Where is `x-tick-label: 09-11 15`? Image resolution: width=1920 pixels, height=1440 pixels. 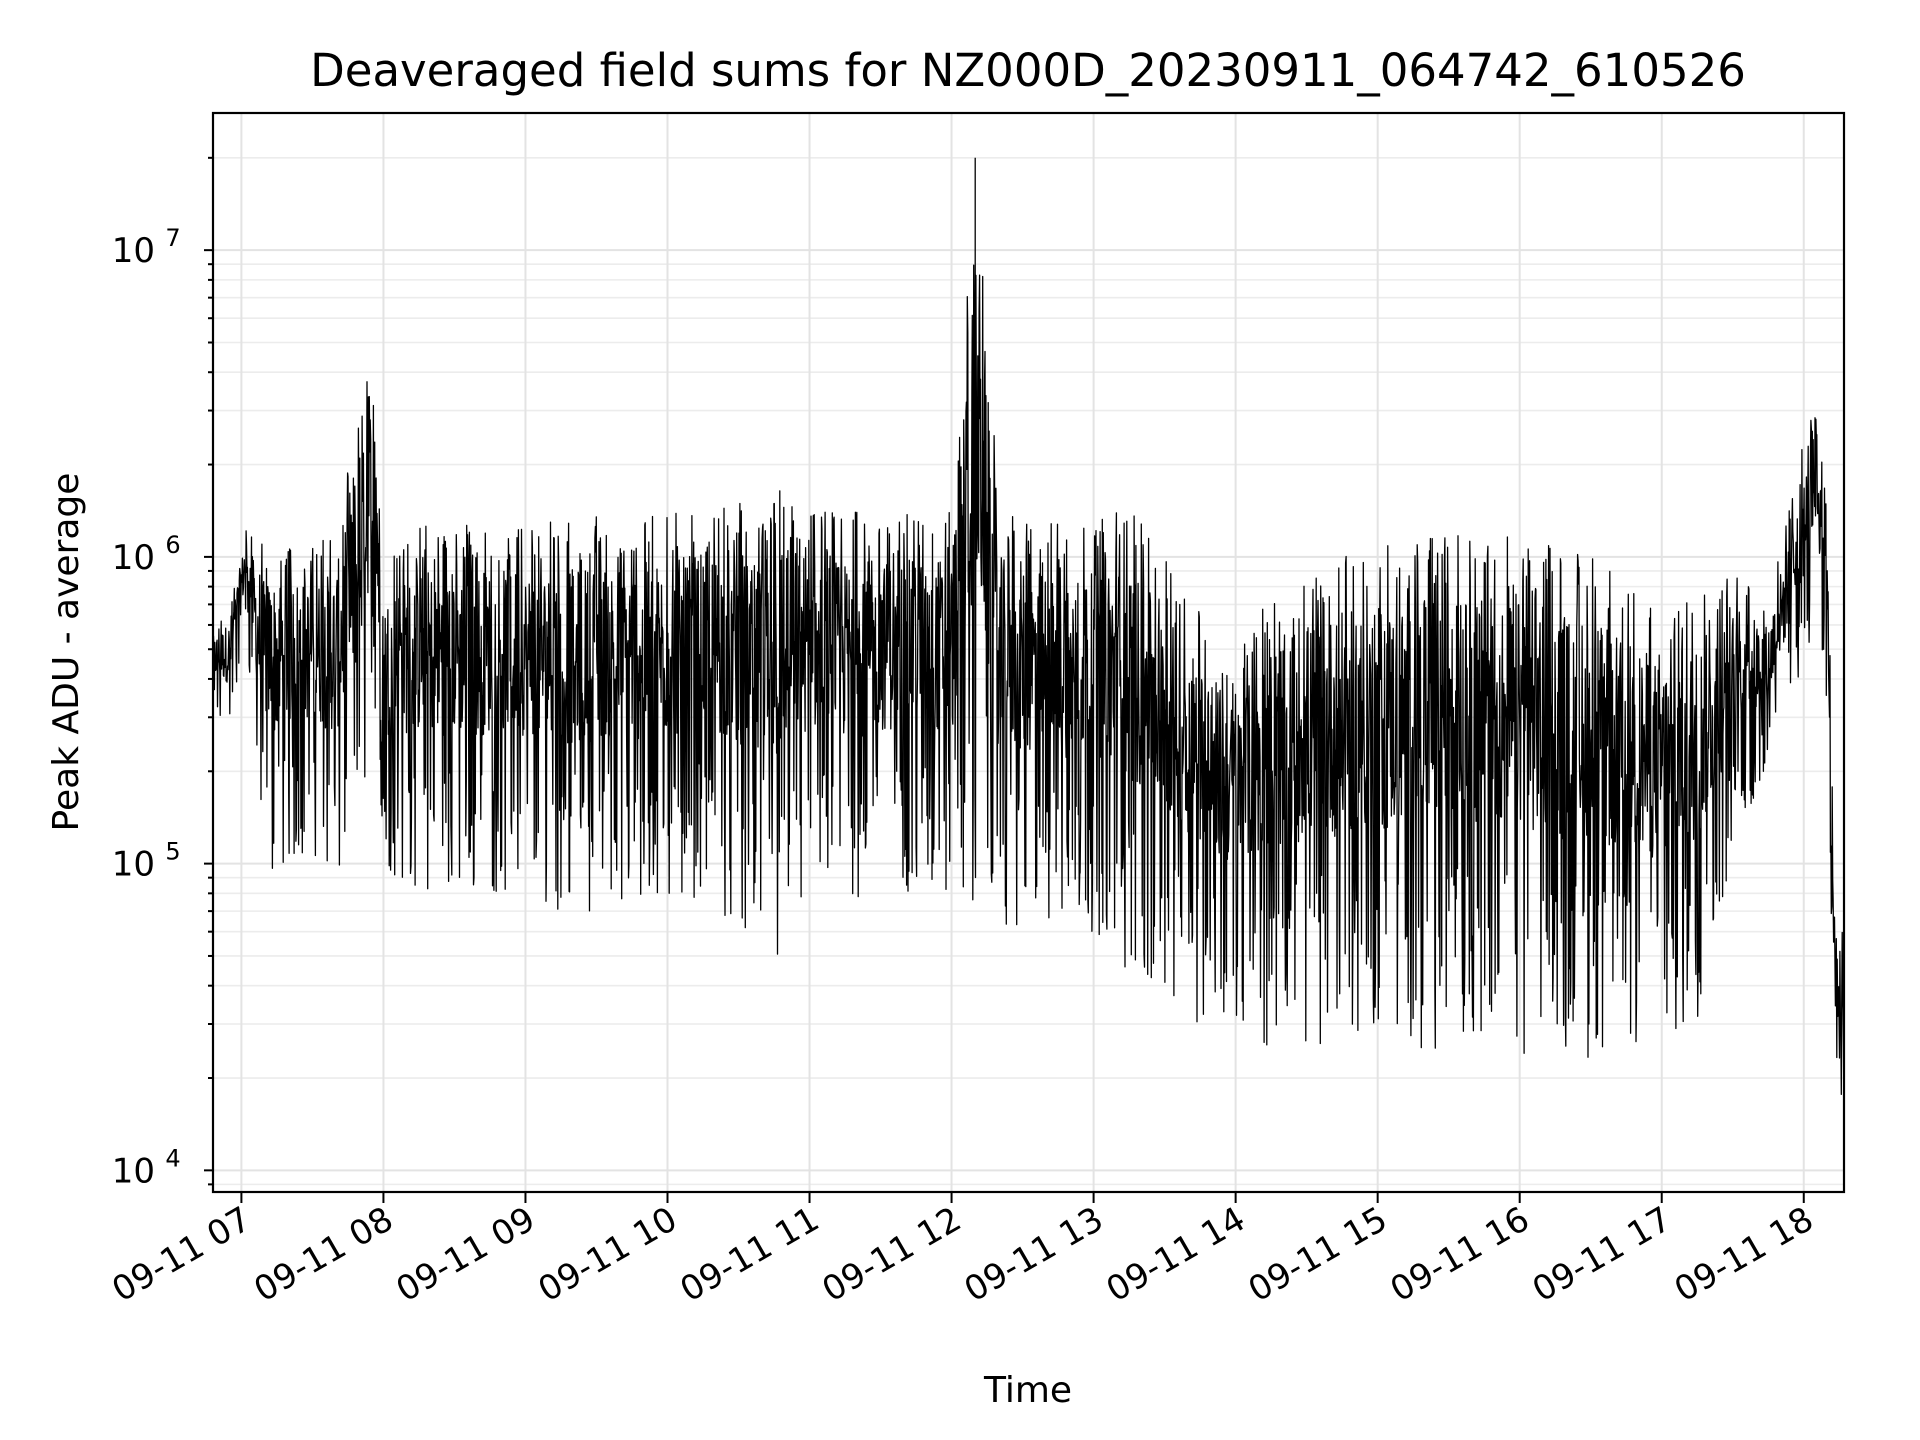 x-tick-label: 09-11 15 is located at coordinates (1318, 1254).